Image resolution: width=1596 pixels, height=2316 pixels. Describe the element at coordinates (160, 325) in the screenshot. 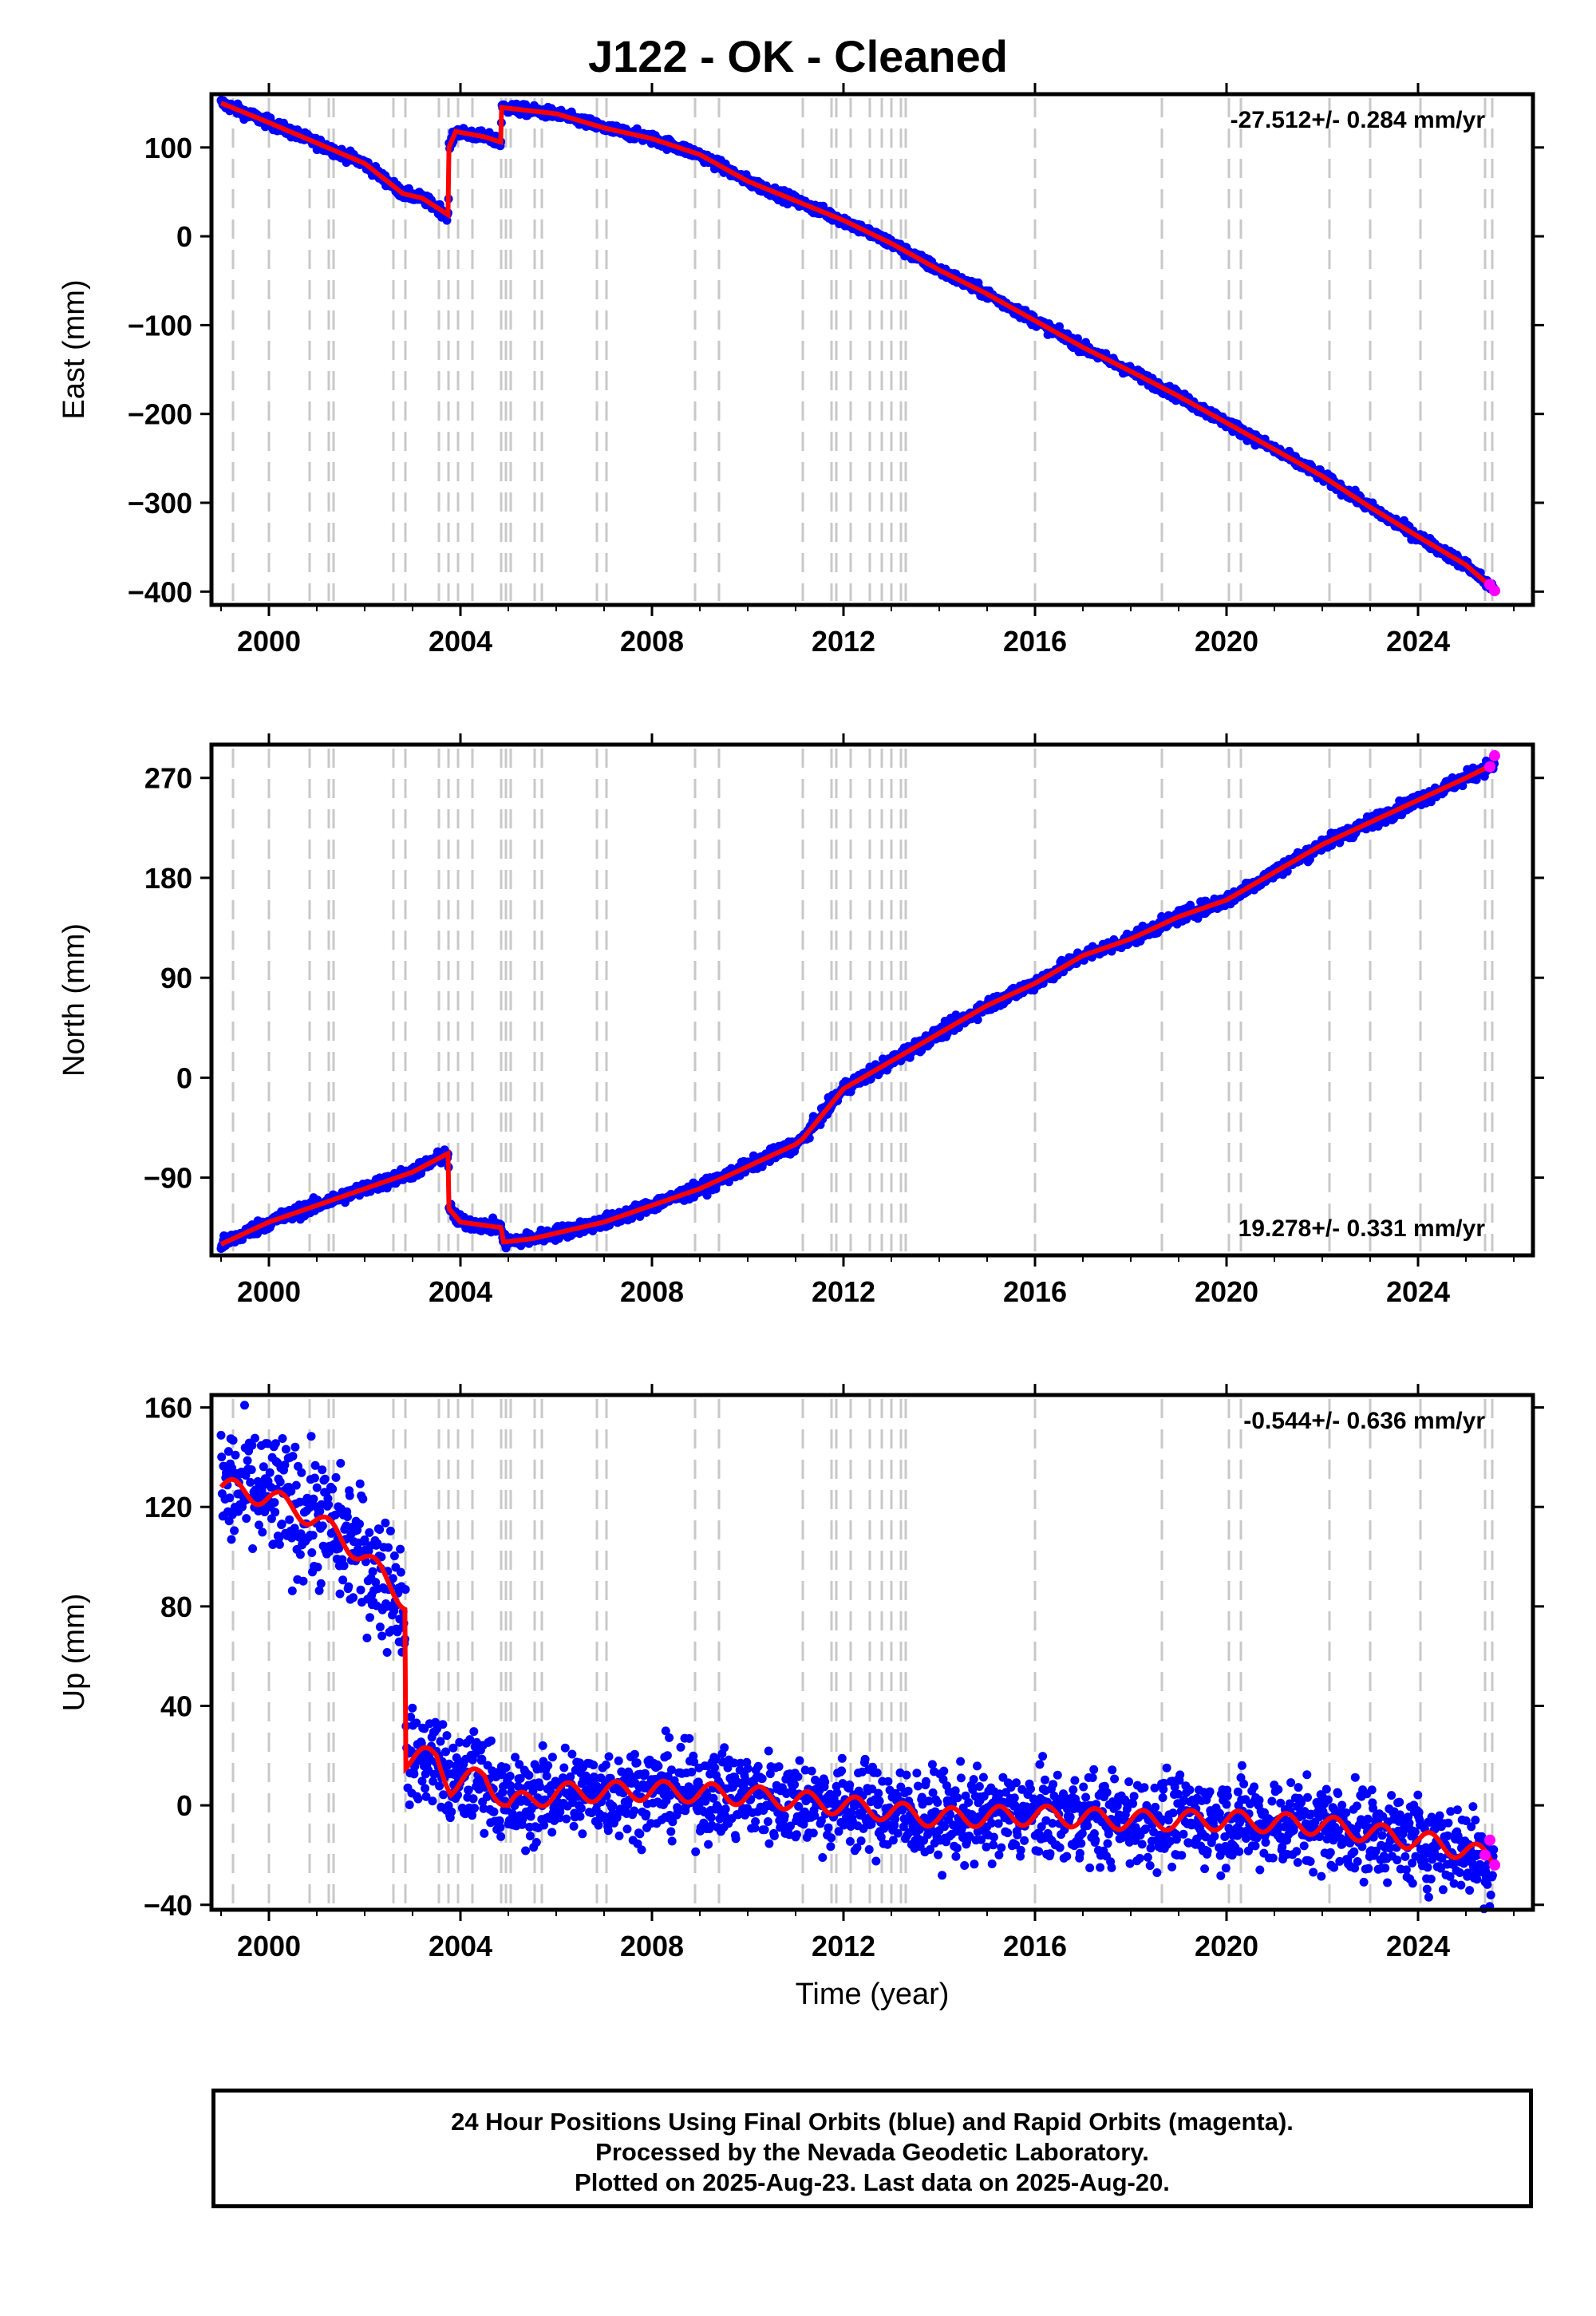

I see `y-tick-label: −100` at that location.